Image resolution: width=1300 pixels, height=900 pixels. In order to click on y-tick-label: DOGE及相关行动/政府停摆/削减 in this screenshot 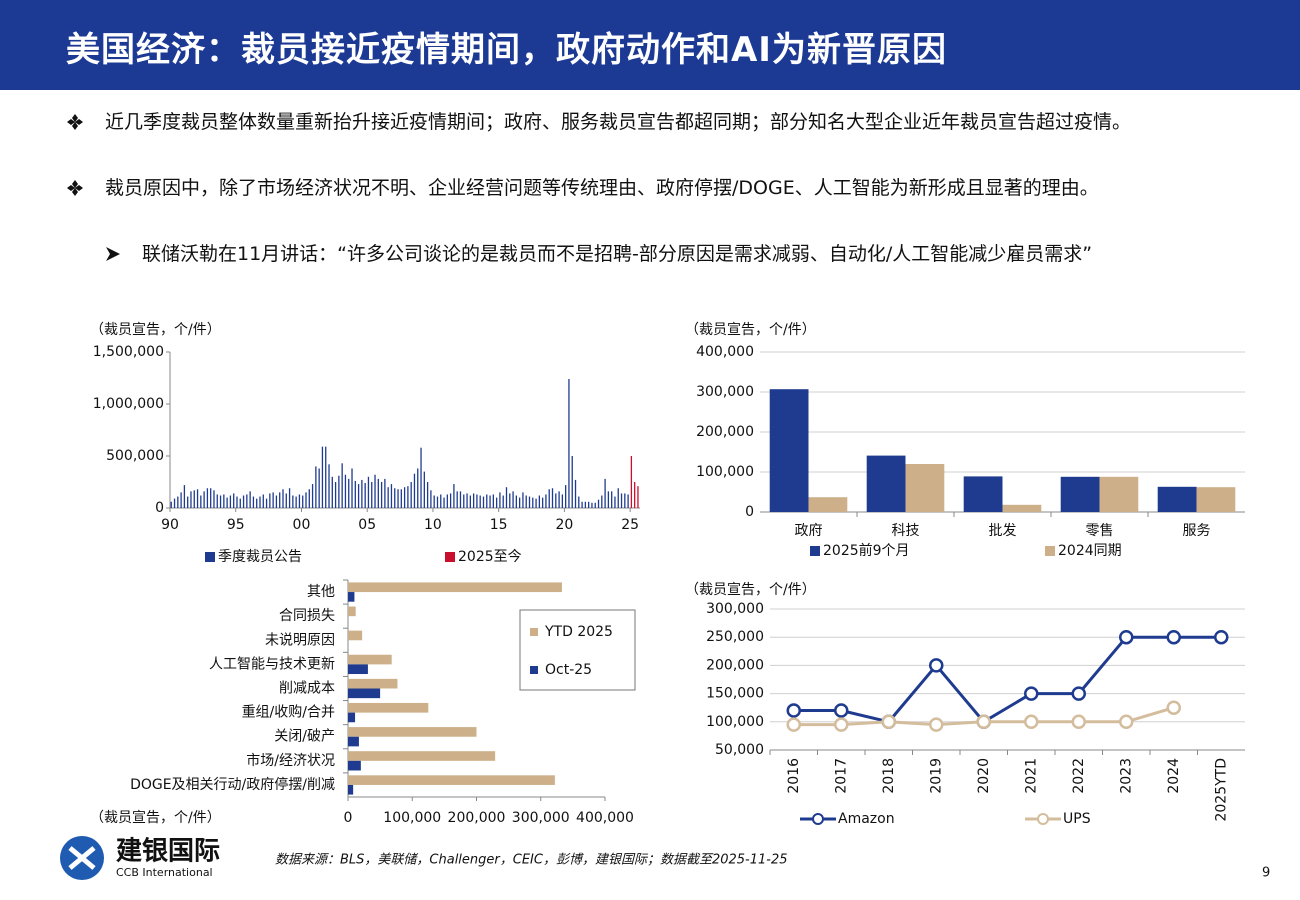, I will do `click(232, 784)`.